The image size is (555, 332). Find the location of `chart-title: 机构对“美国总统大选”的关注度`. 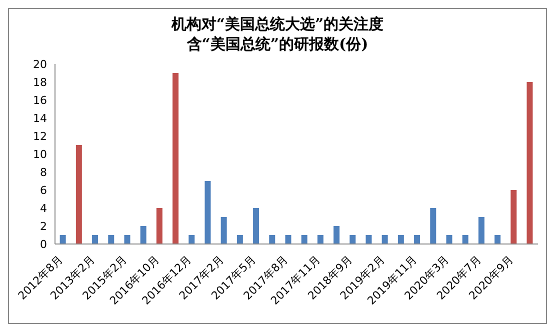

chart-title: 机构对“美国总统大选”的关注度 is located at coordinates (277, 24).